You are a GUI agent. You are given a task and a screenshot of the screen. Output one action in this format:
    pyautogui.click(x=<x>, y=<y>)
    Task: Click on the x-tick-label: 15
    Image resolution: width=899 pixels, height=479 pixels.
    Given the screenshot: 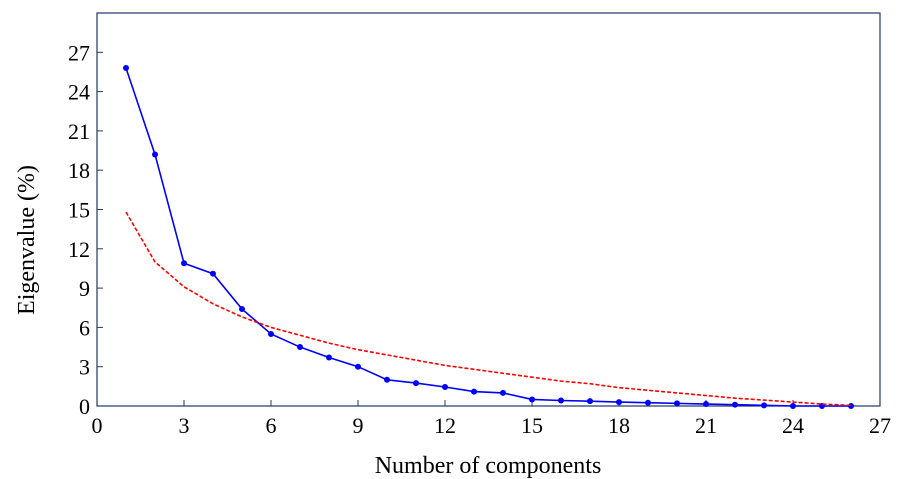 What is the action you would take?
    pyautogui.click(x=532, y=425)
    